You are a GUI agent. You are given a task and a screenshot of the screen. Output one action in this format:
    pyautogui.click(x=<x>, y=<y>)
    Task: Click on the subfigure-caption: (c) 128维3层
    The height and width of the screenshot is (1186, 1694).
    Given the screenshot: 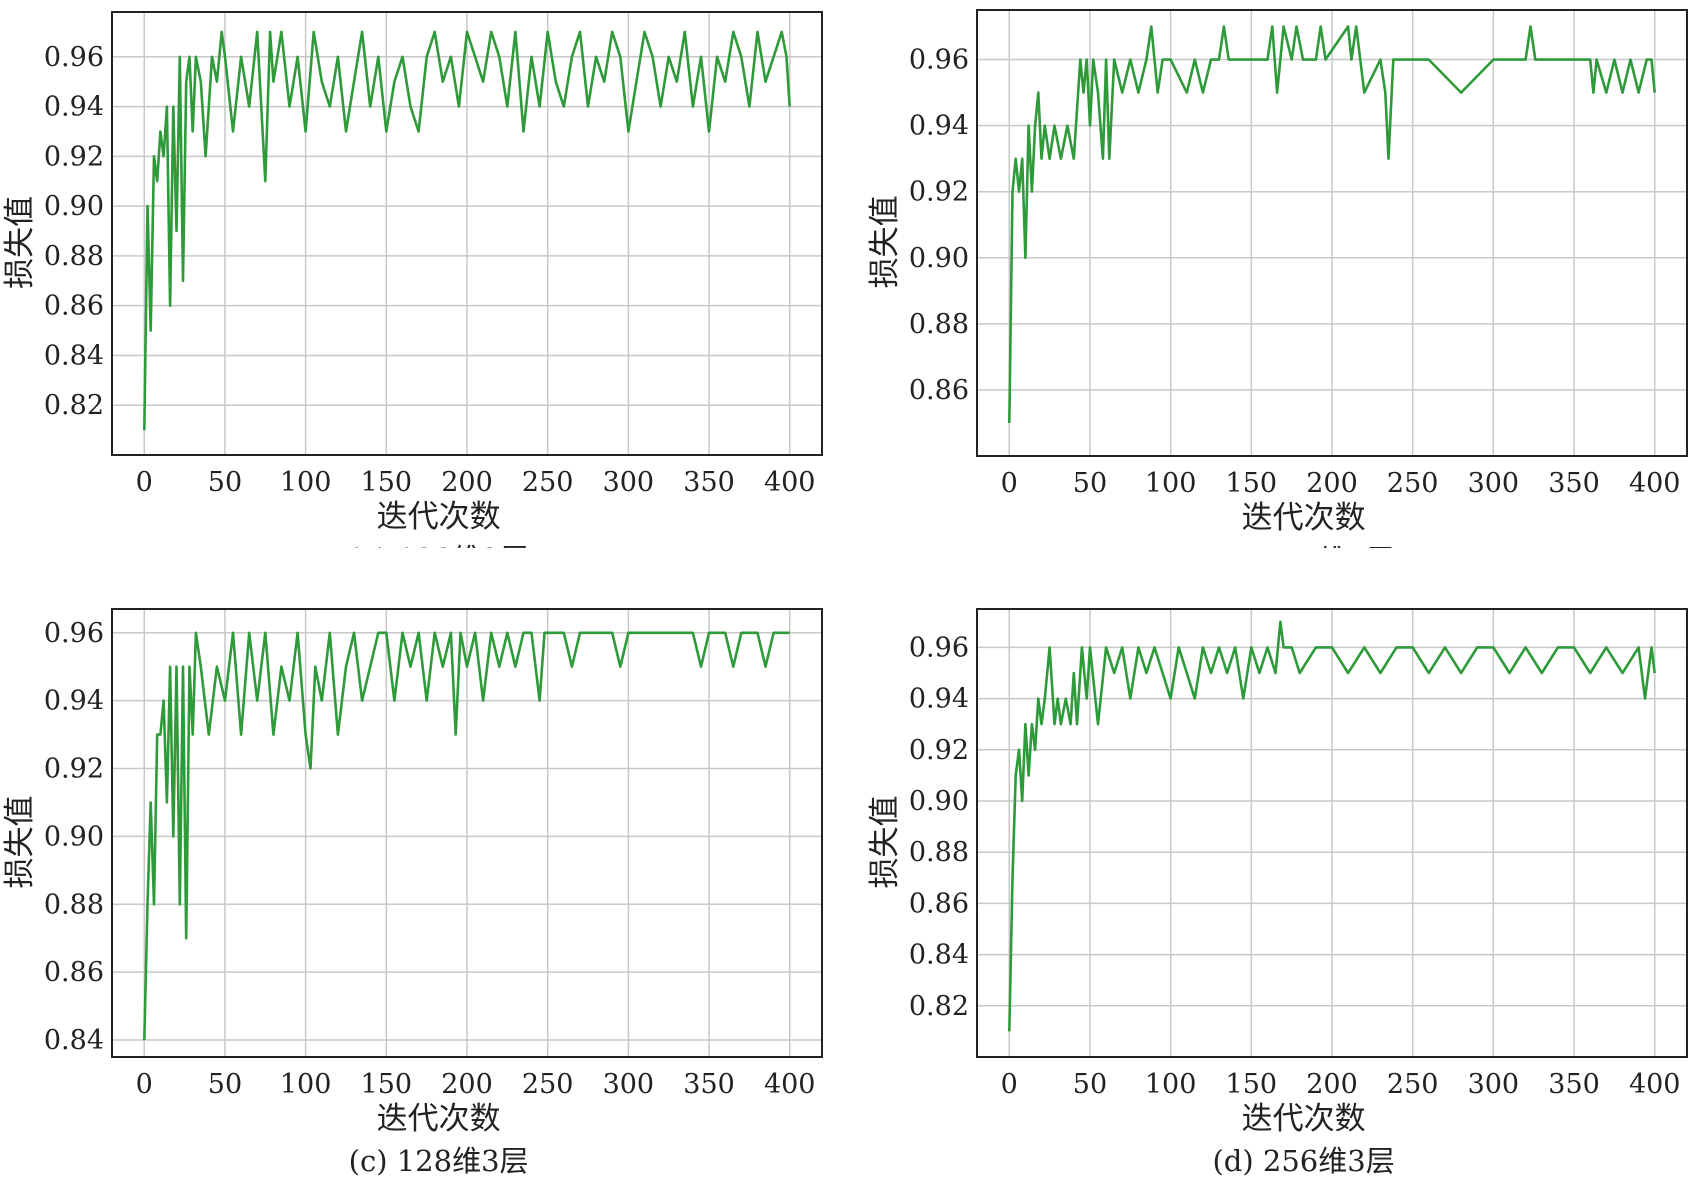 What is the action you would take?
    pyautogui.click(x=439, y=1161)
    